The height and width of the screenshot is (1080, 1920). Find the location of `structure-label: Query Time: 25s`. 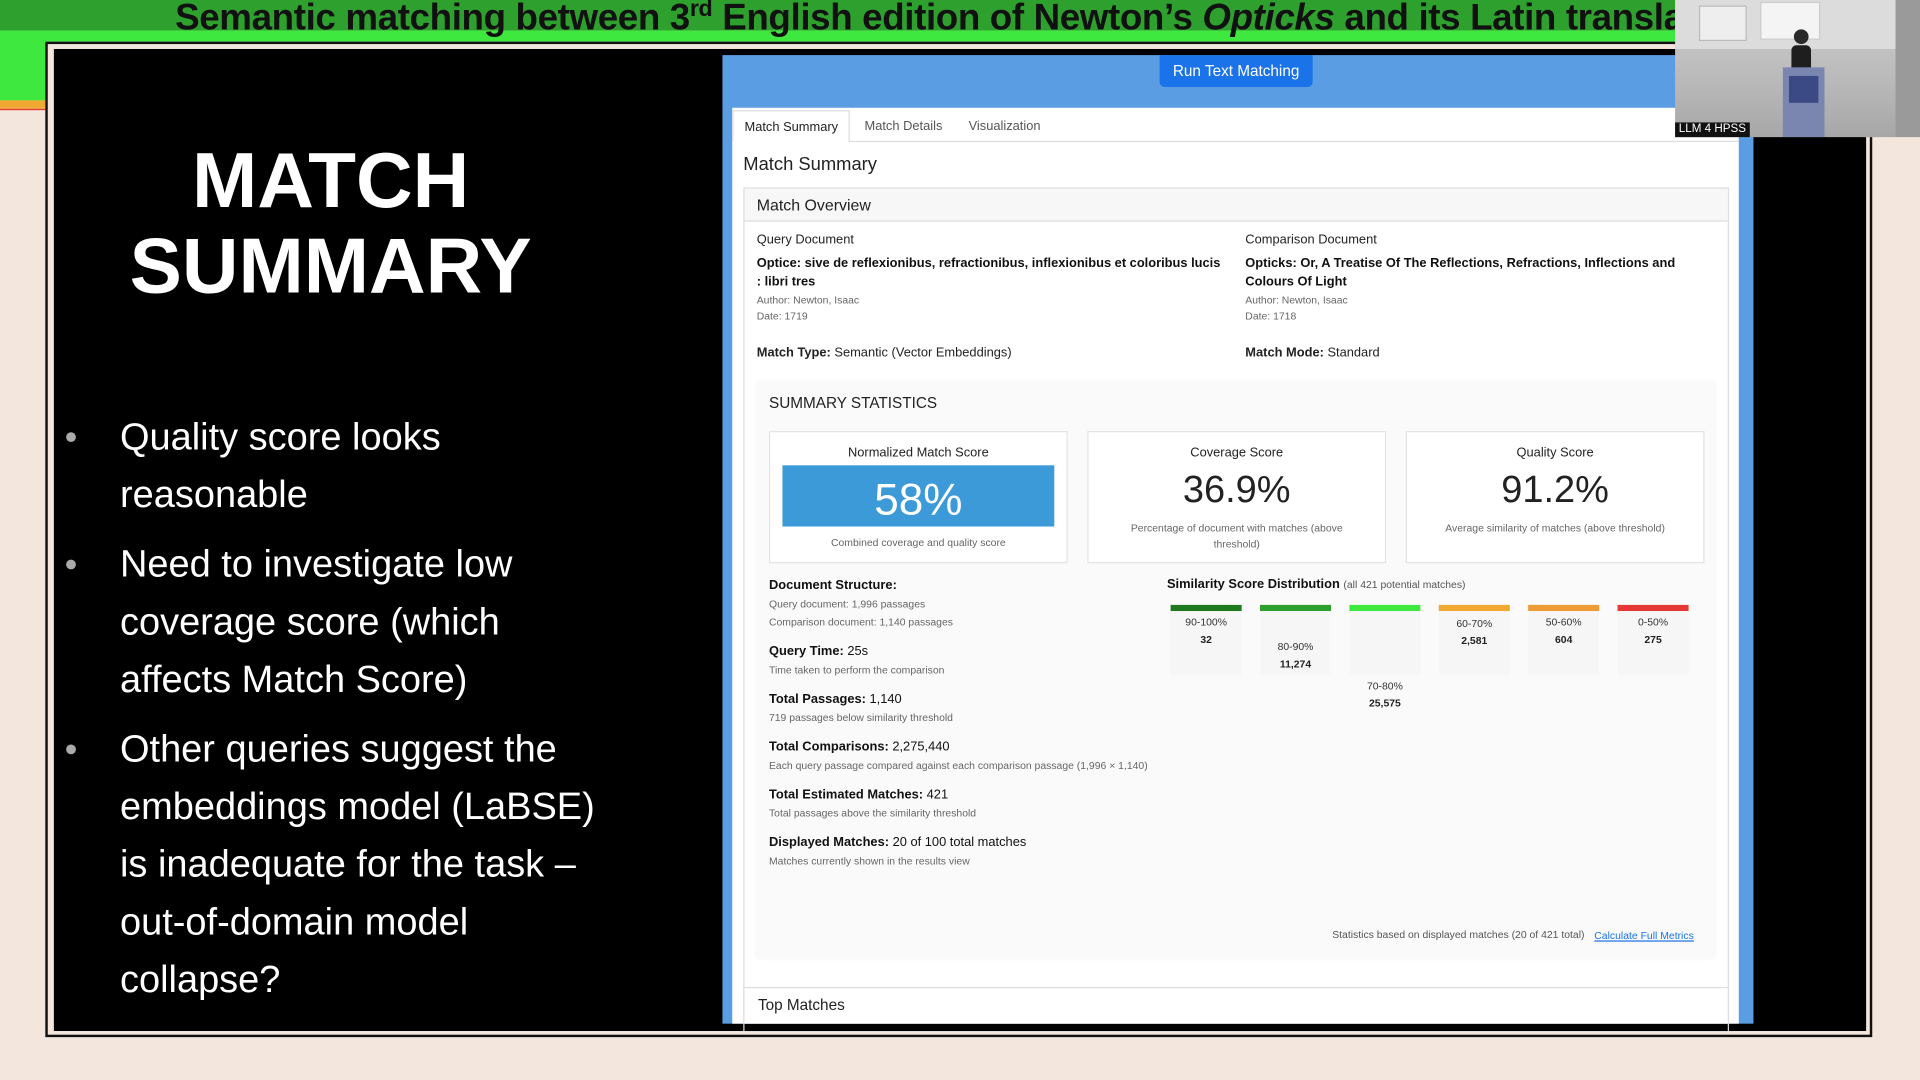

structure-label: Query Time: 25s is located at coordinates (965, 652).